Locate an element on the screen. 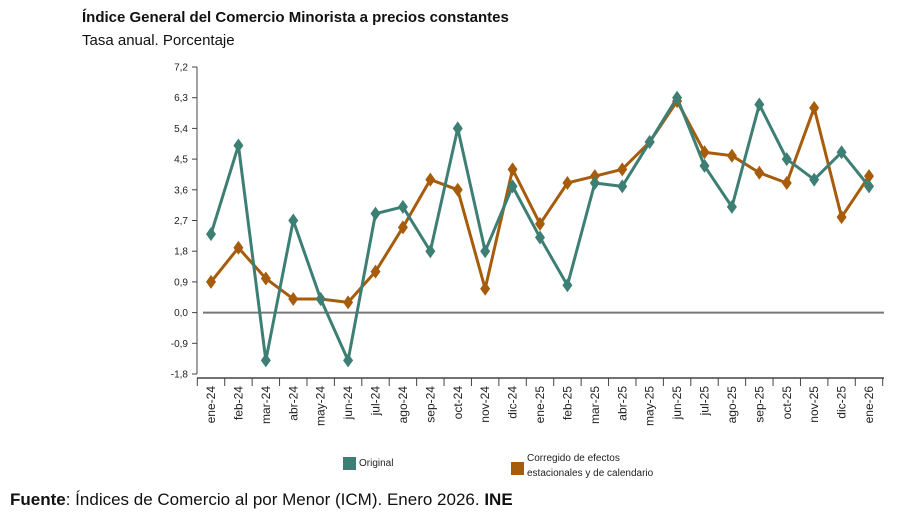 The height and width of the screenshot is (519, 902). legend-swatch-corrected is located at coordinates (517, 468).